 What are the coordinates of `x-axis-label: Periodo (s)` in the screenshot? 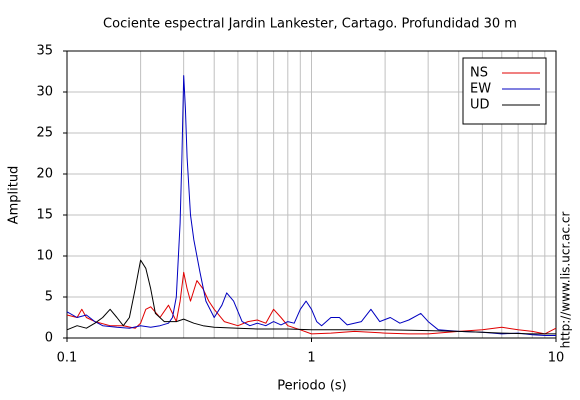 It's located at (312, 386).